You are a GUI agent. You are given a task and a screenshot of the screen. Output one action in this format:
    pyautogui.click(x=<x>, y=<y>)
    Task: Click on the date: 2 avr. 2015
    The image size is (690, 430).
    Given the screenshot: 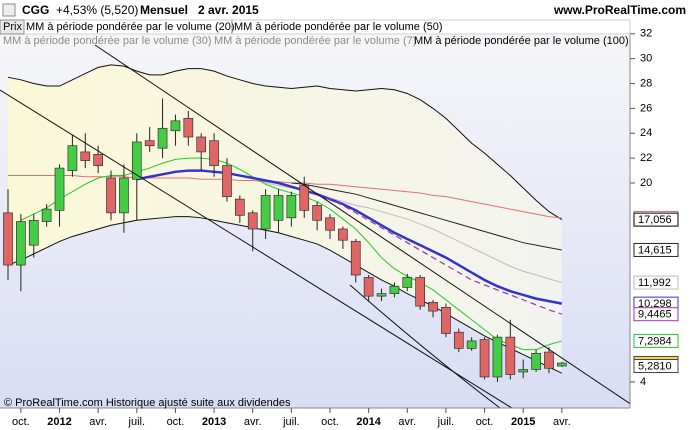 What is the action you would take?
    pyautogui.click(x=228, y=10)
    